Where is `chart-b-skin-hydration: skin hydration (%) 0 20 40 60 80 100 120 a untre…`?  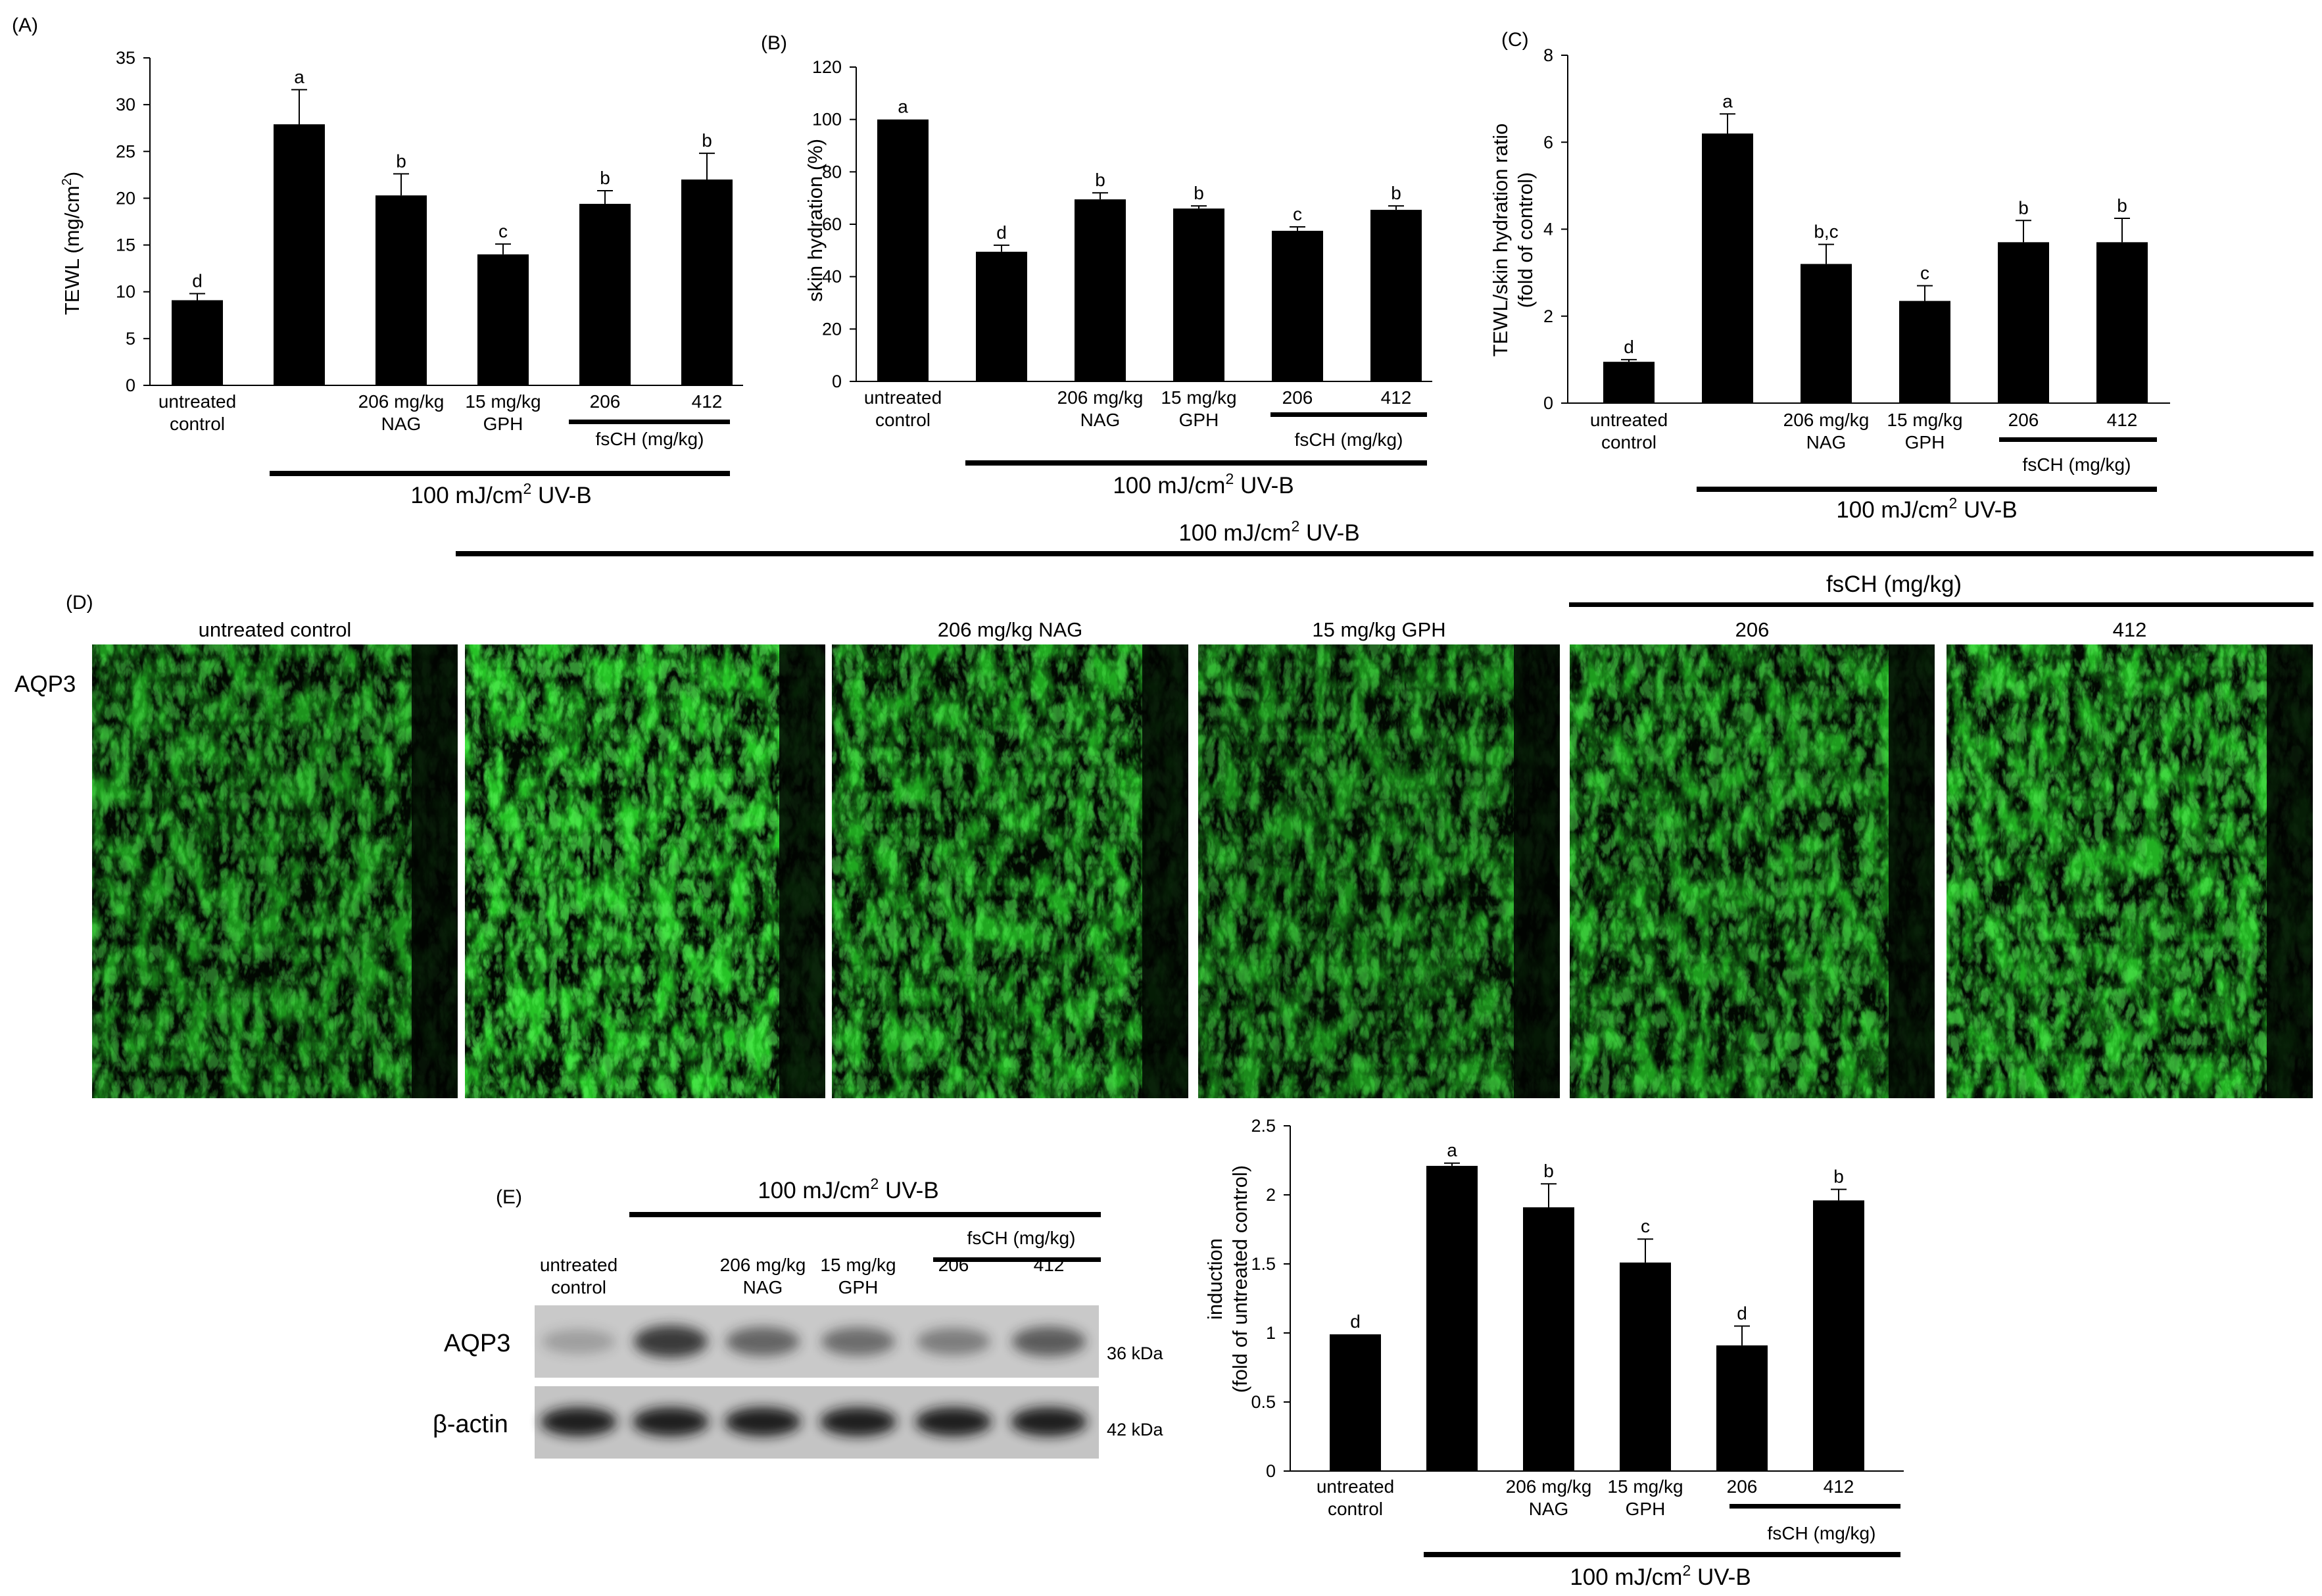 chart-b-skin-hydration: skin hydration (%) 0 20 40 60 80 100 120 a untre… is located at coordinates (1118, 243).